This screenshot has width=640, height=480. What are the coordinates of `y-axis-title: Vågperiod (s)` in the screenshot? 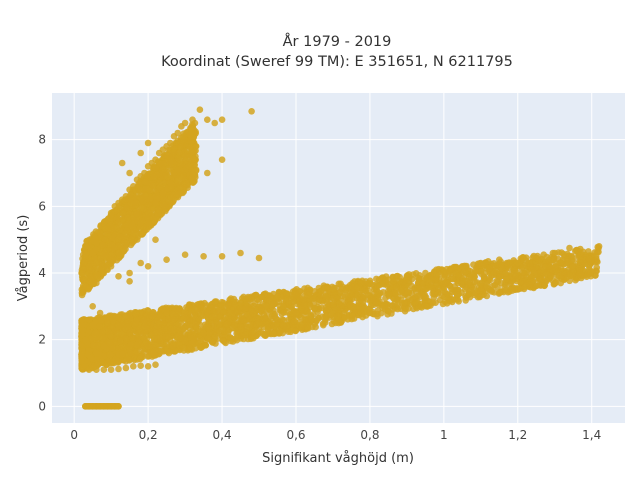 It's located at (23, 258).